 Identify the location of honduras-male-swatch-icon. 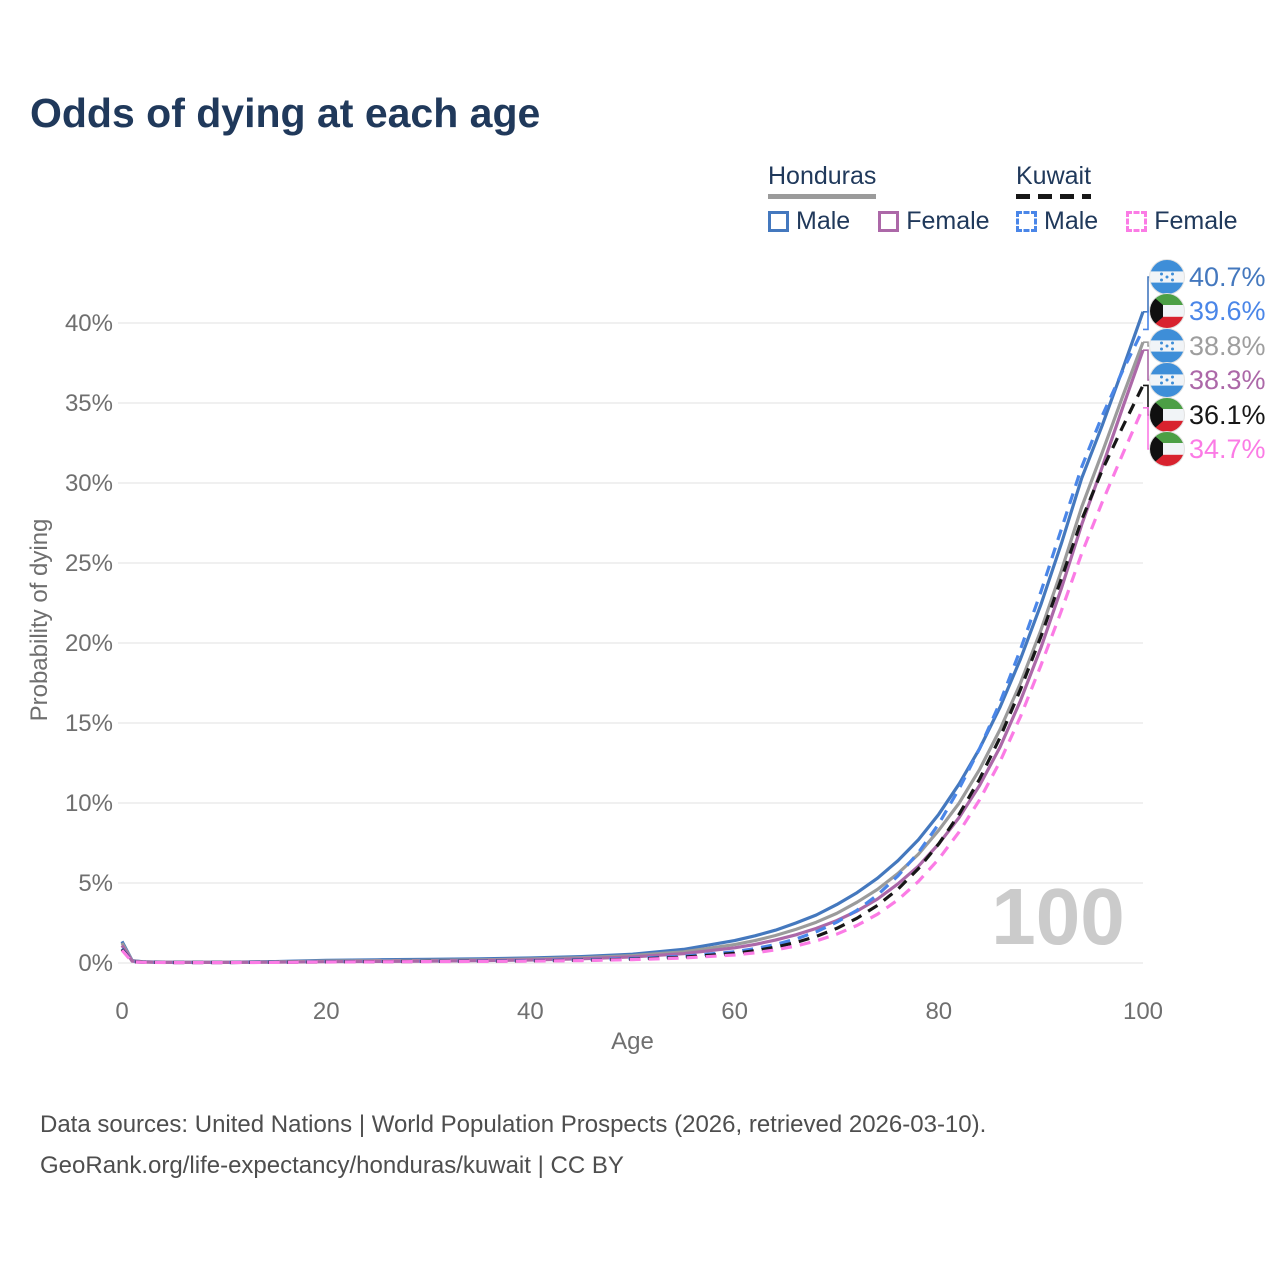
(778, 221).